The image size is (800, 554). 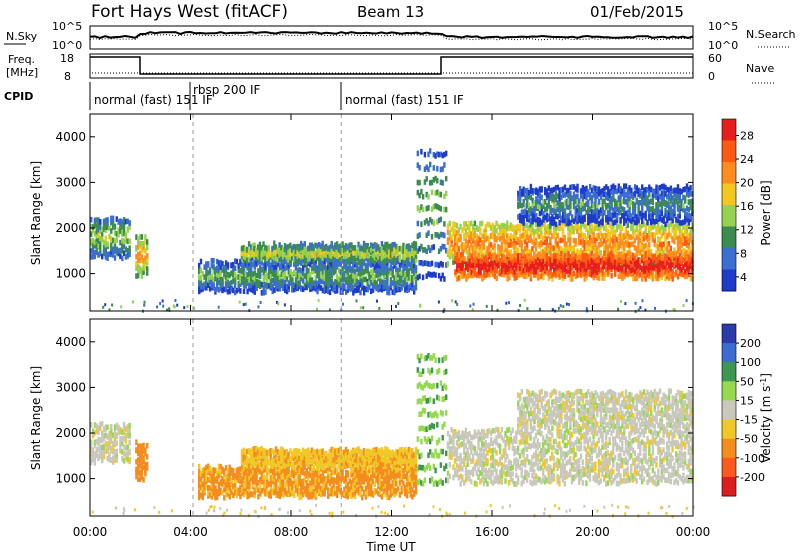 What do you see at coordinates (36, 213) in the screenshot?
I see `power-ylabel: Slant Range [km]` at bounding box center [36, 213].